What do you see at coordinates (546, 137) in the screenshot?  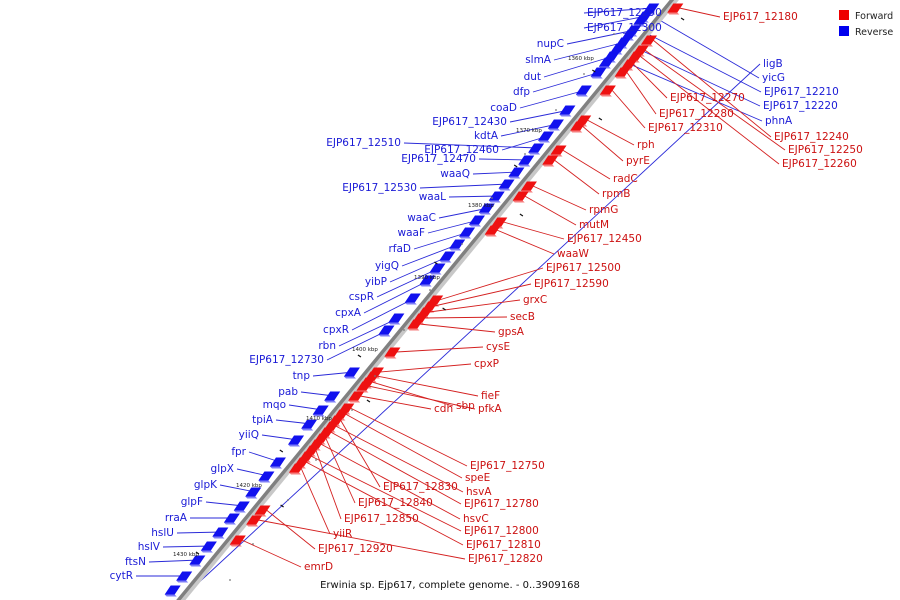 I see `reverse-gene-ejp617-12460-glyph` at bounding box center [546, 137].